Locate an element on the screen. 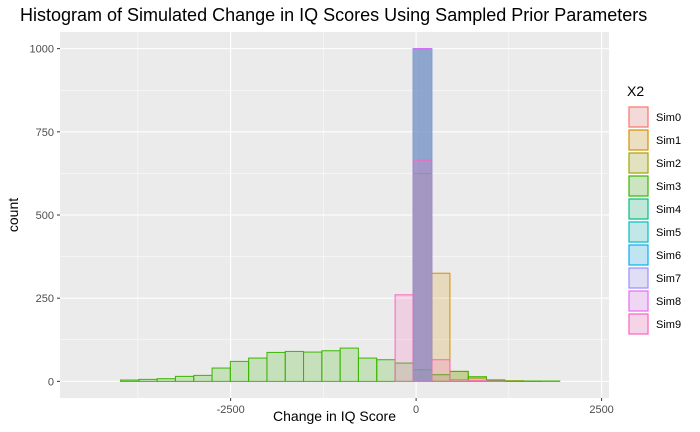 The height and width of the screenshot is (432, 700). legend-label-sim6: Sim6 is located at coordinates (668, 256).